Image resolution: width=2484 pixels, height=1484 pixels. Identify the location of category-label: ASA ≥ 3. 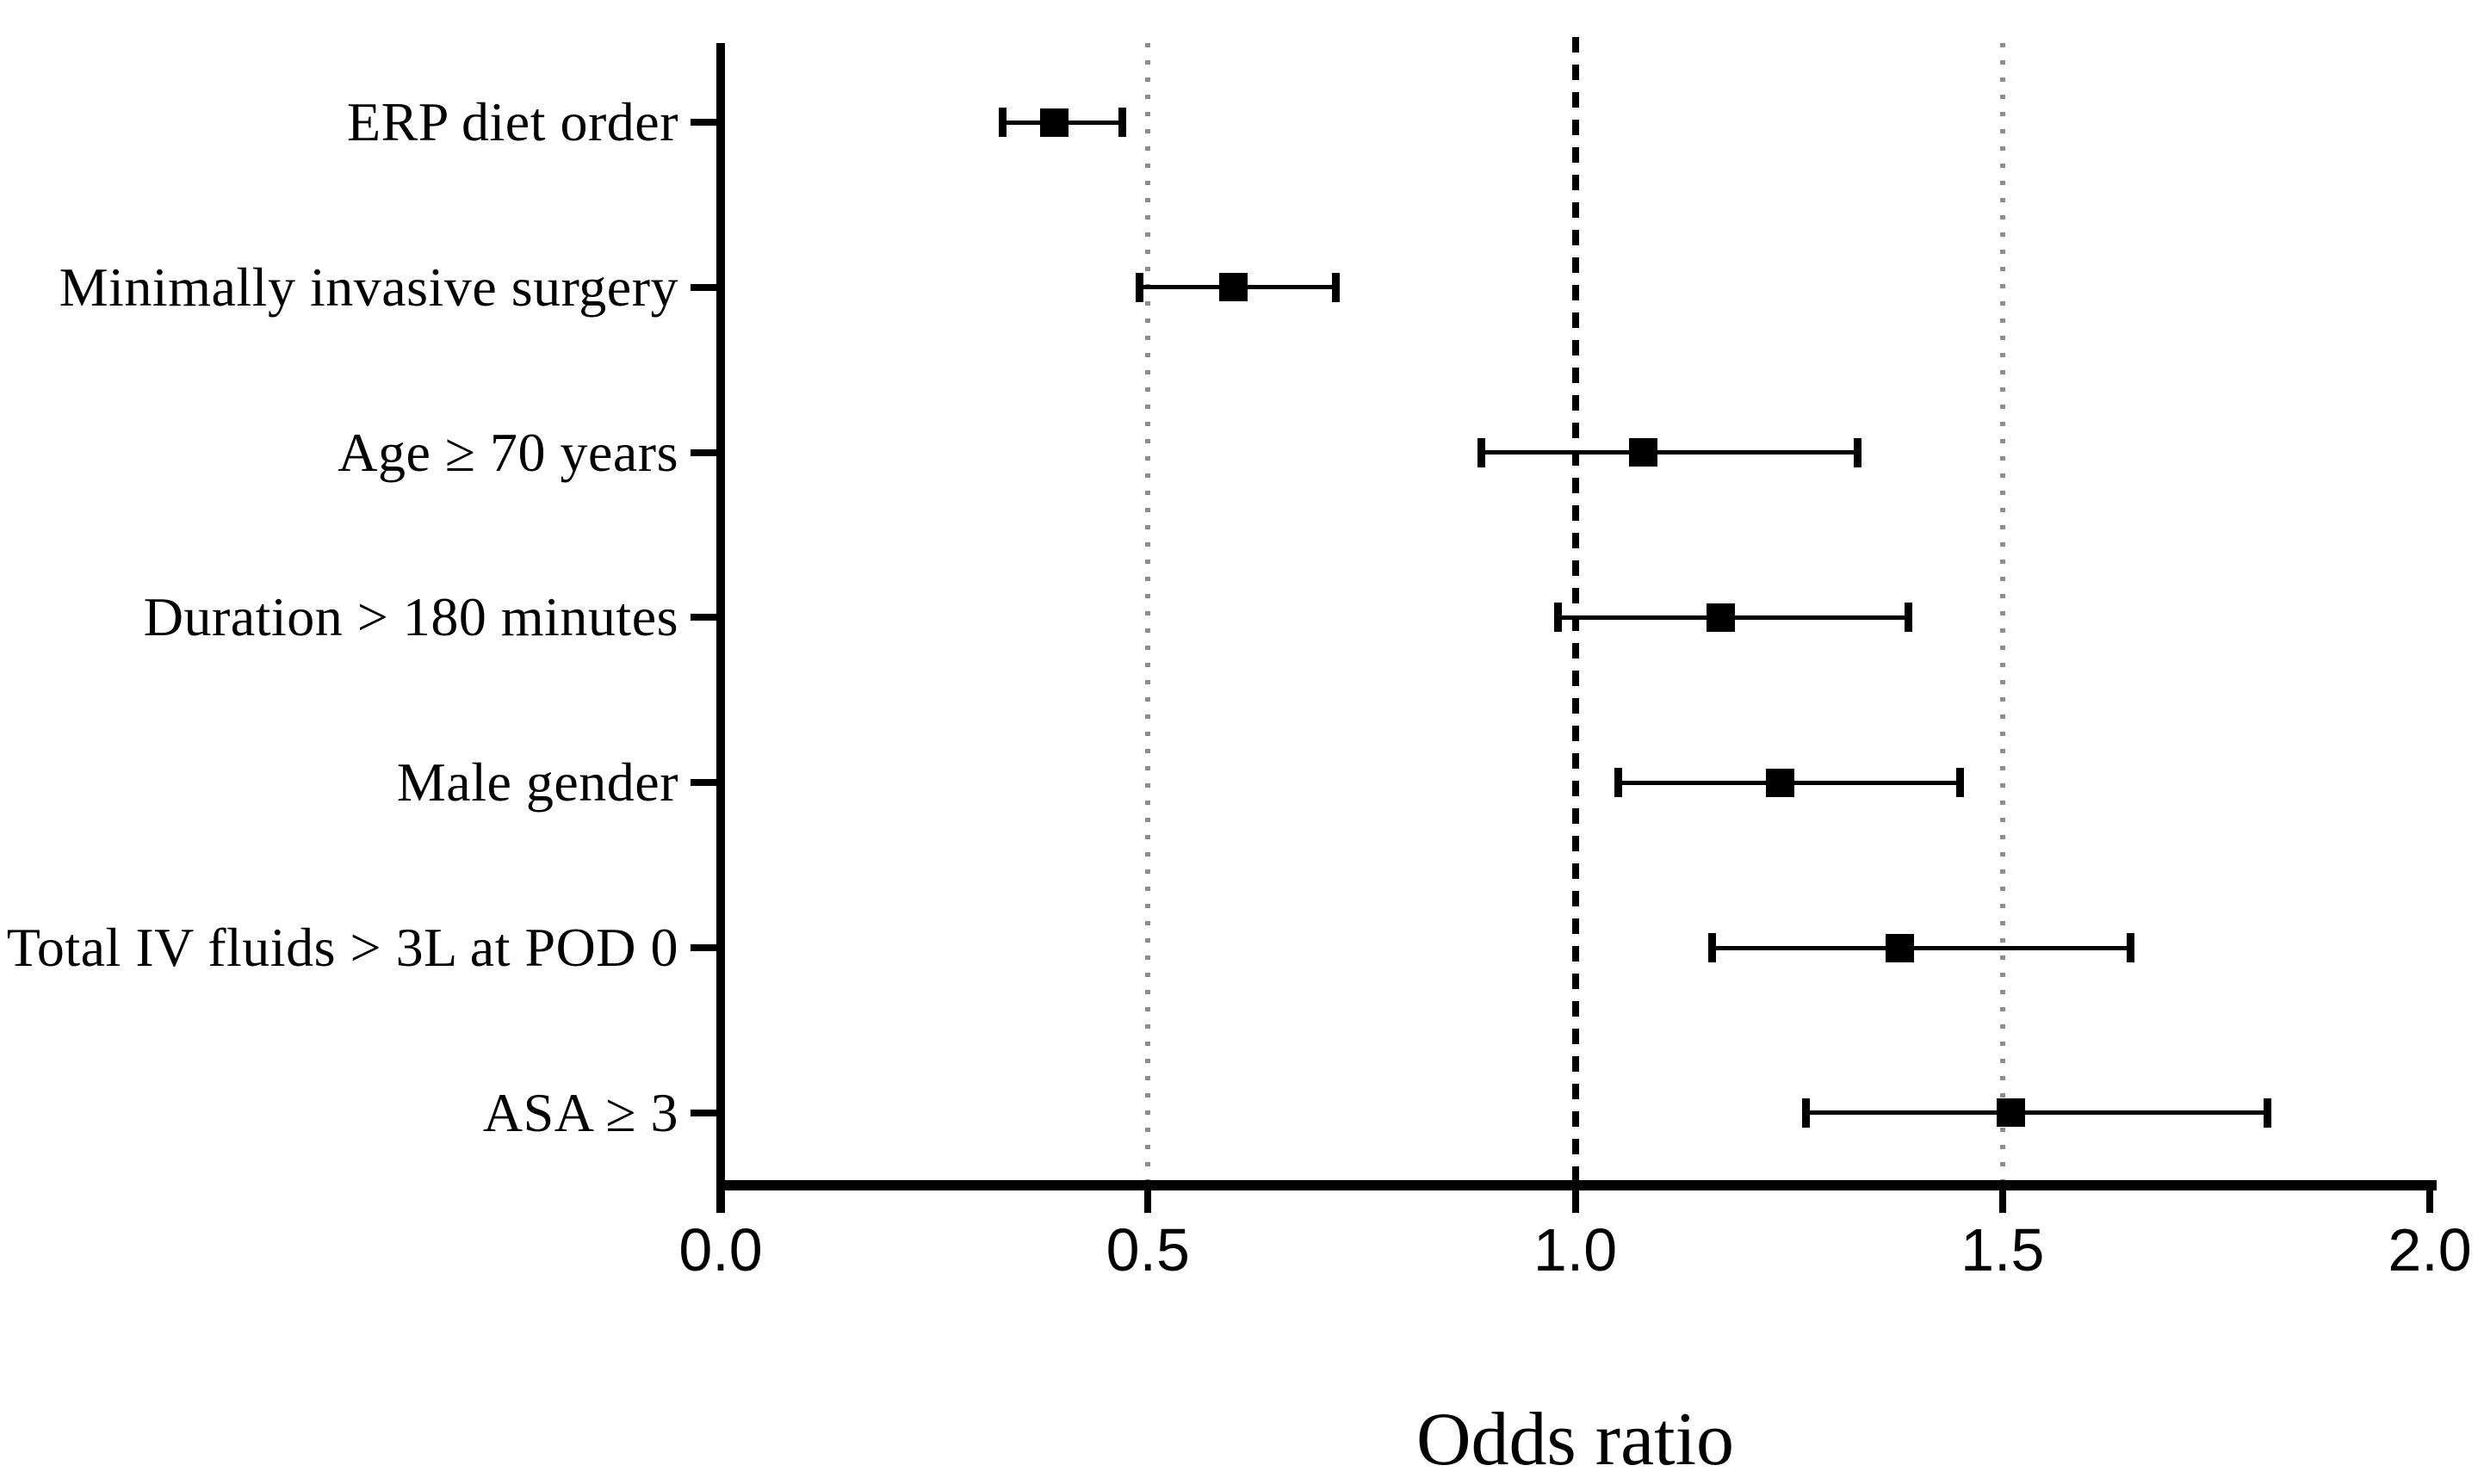
(580, 1112).